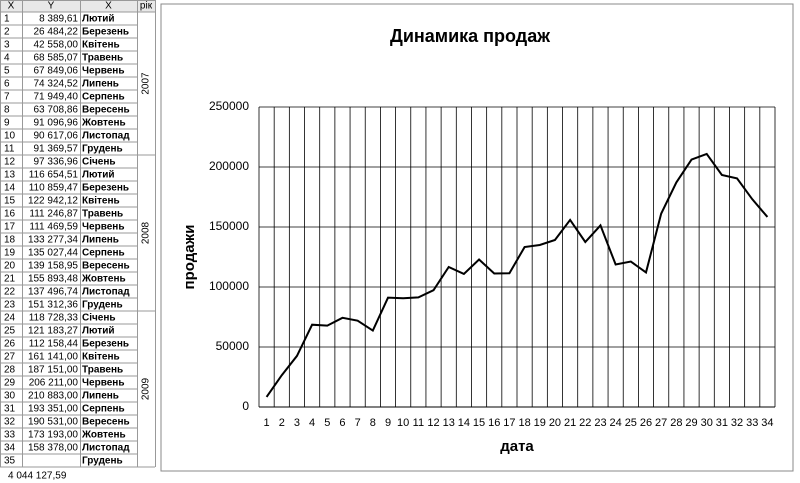  What do you see at coordinates (10, 396) in the screenshot?
I see `row-index: 30` at bounding box center [10, 396].